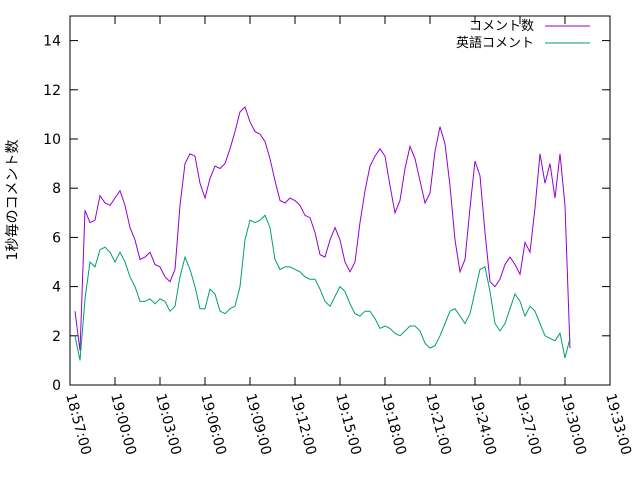 Image resolution: width=640 pixels, height=480 pixels. I want to click on x-tick-label: 19:03:00, so click(168, 424).